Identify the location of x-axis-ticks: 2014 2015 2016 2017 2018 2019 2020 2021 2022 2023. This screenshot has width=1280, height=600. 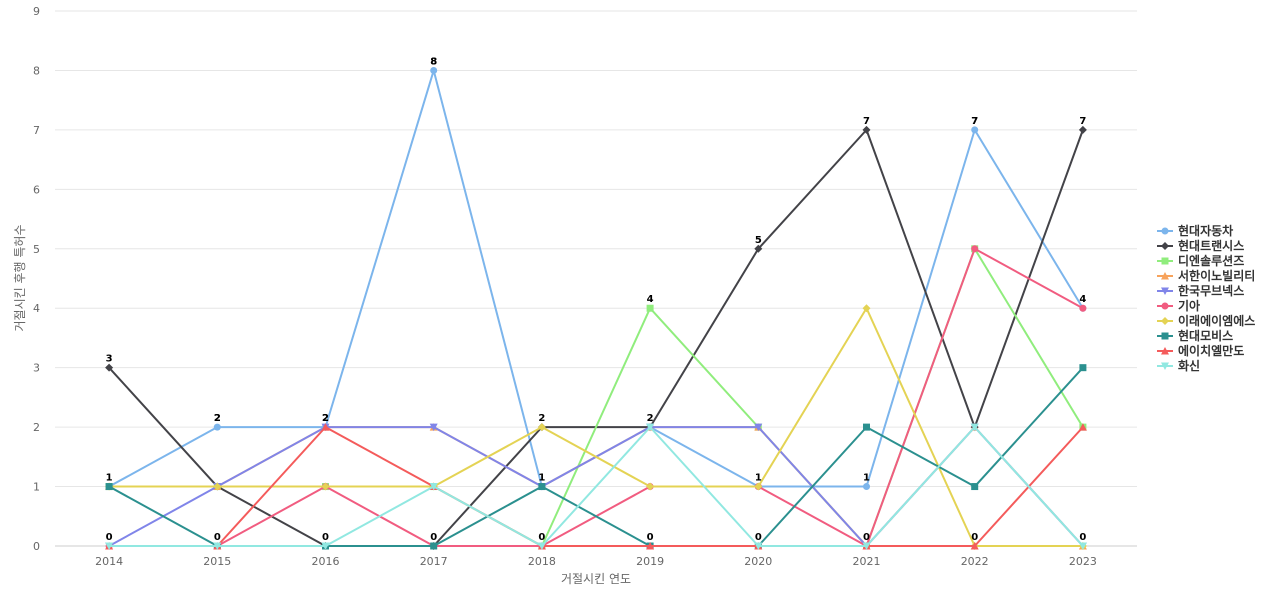
(596, 561).